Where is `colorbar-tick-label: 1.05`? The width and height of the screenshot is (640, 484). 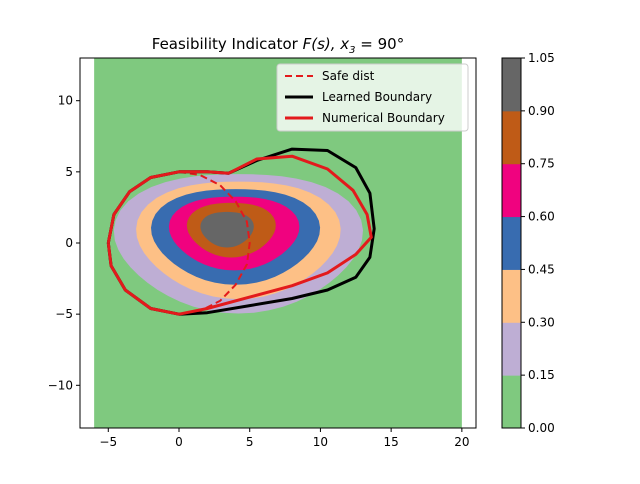 colorbar-tick-label: 1.05 is located at coordinates (541, 58).